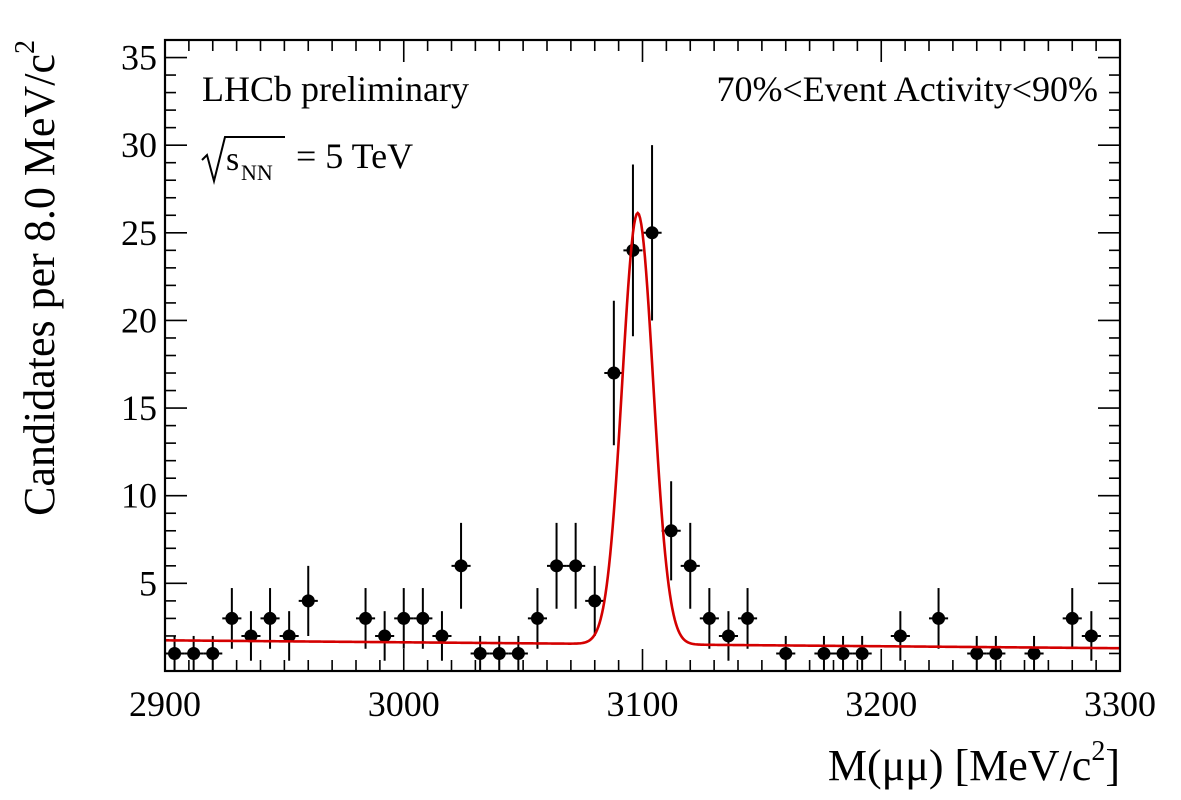  I want to click on x-axis-label: M(μμ) [MeV/c2], so click(974, 763).